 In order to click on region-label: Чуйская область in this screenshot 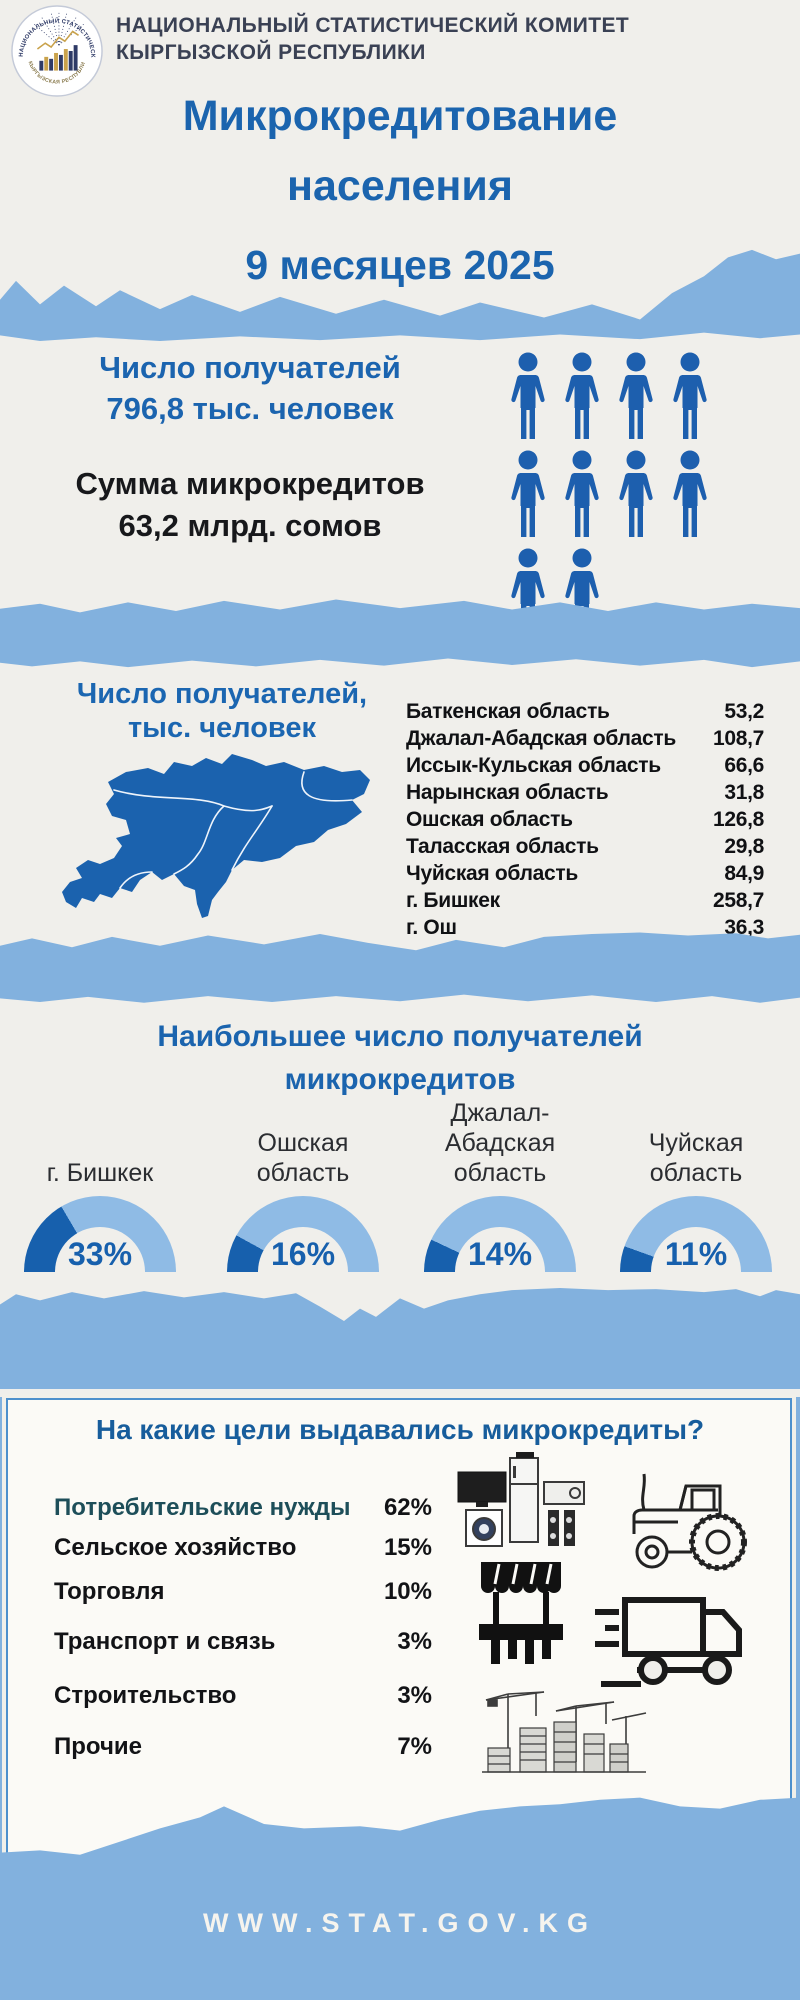, I will do `click(492, 873)`.